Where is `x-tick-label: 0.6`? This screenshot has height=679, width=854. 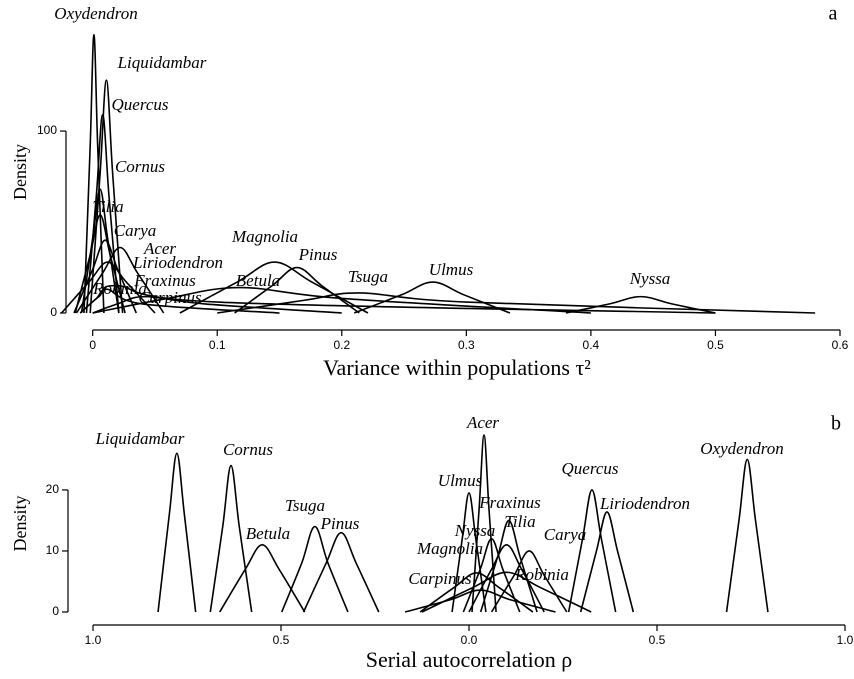
x-tick-label: 0.6 is located at coordinates (840, 345).